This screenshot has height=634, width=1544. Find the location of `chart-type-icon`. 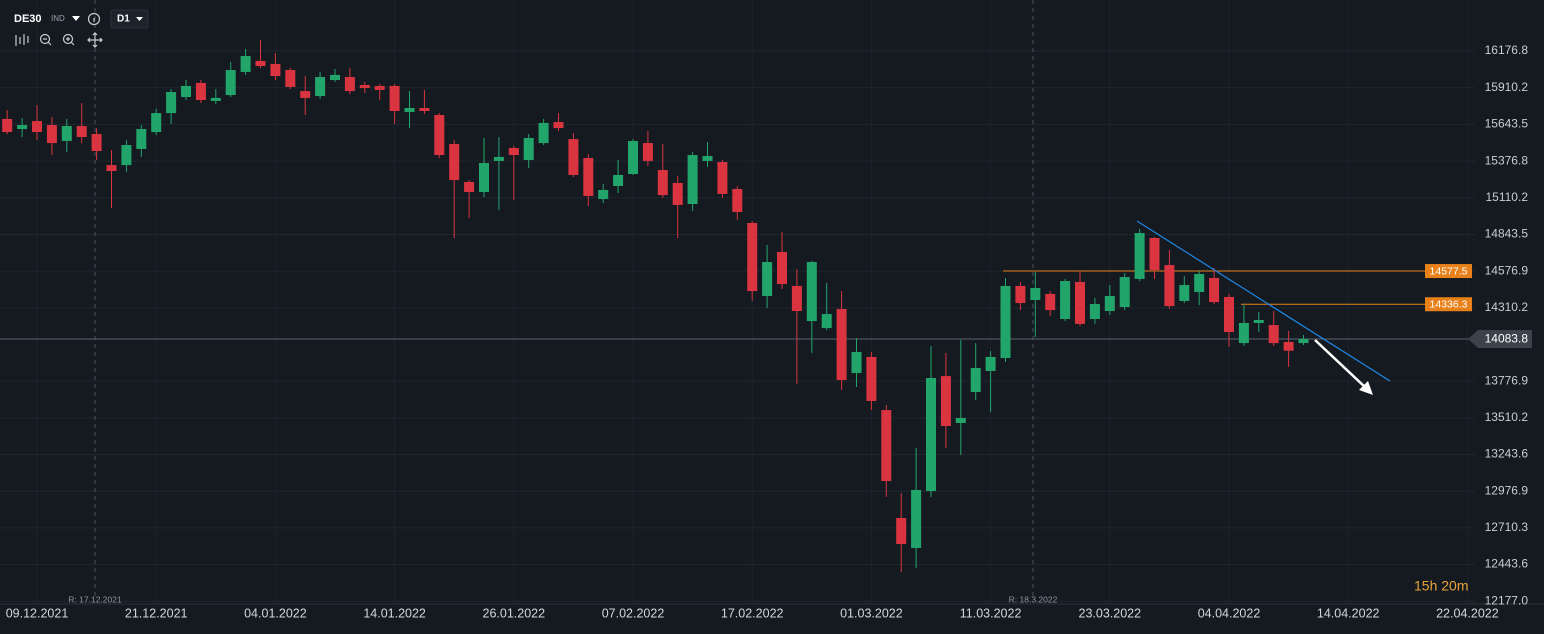

chart-type-icon is located at coordinates (22, 40).